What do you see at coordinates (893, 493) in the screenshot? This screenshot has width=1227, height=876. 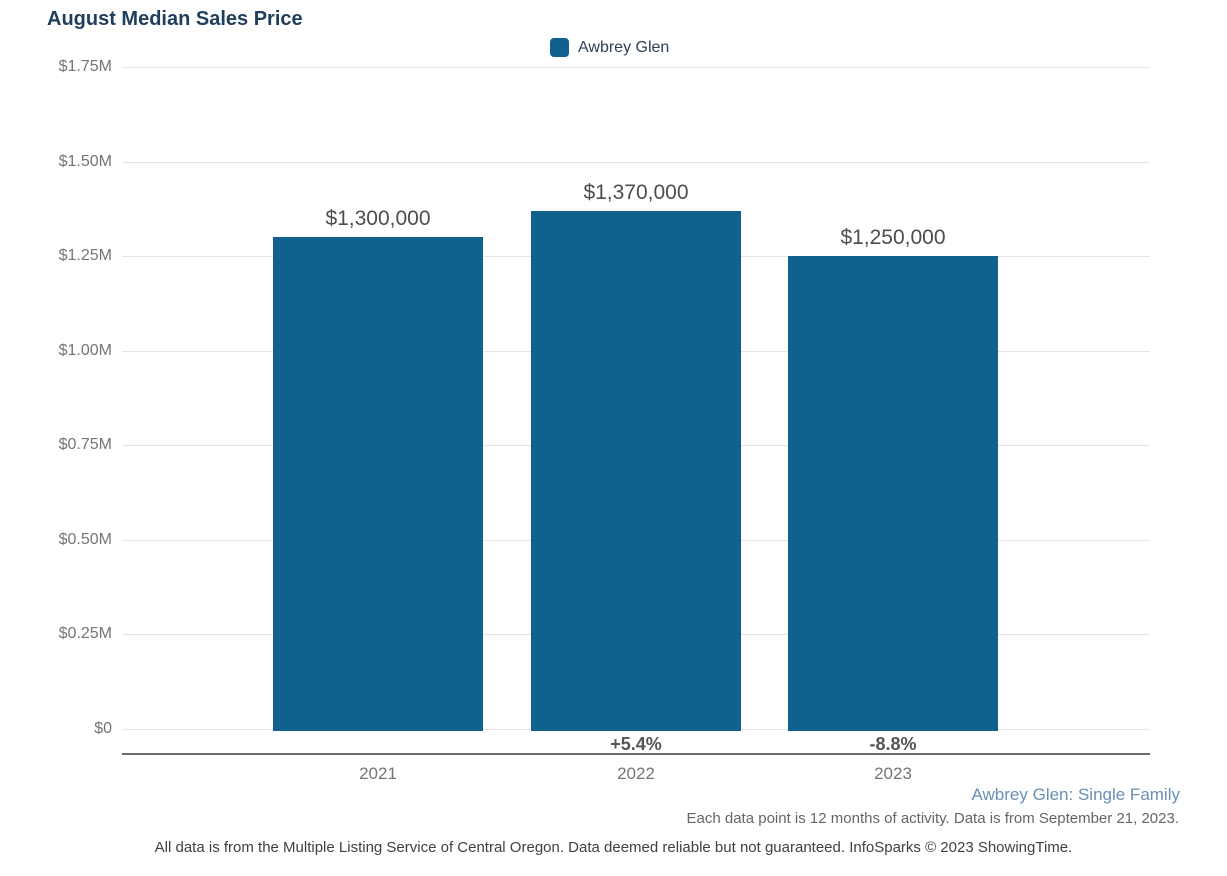 I see `bar-2023` at bounding box center [893, 493].